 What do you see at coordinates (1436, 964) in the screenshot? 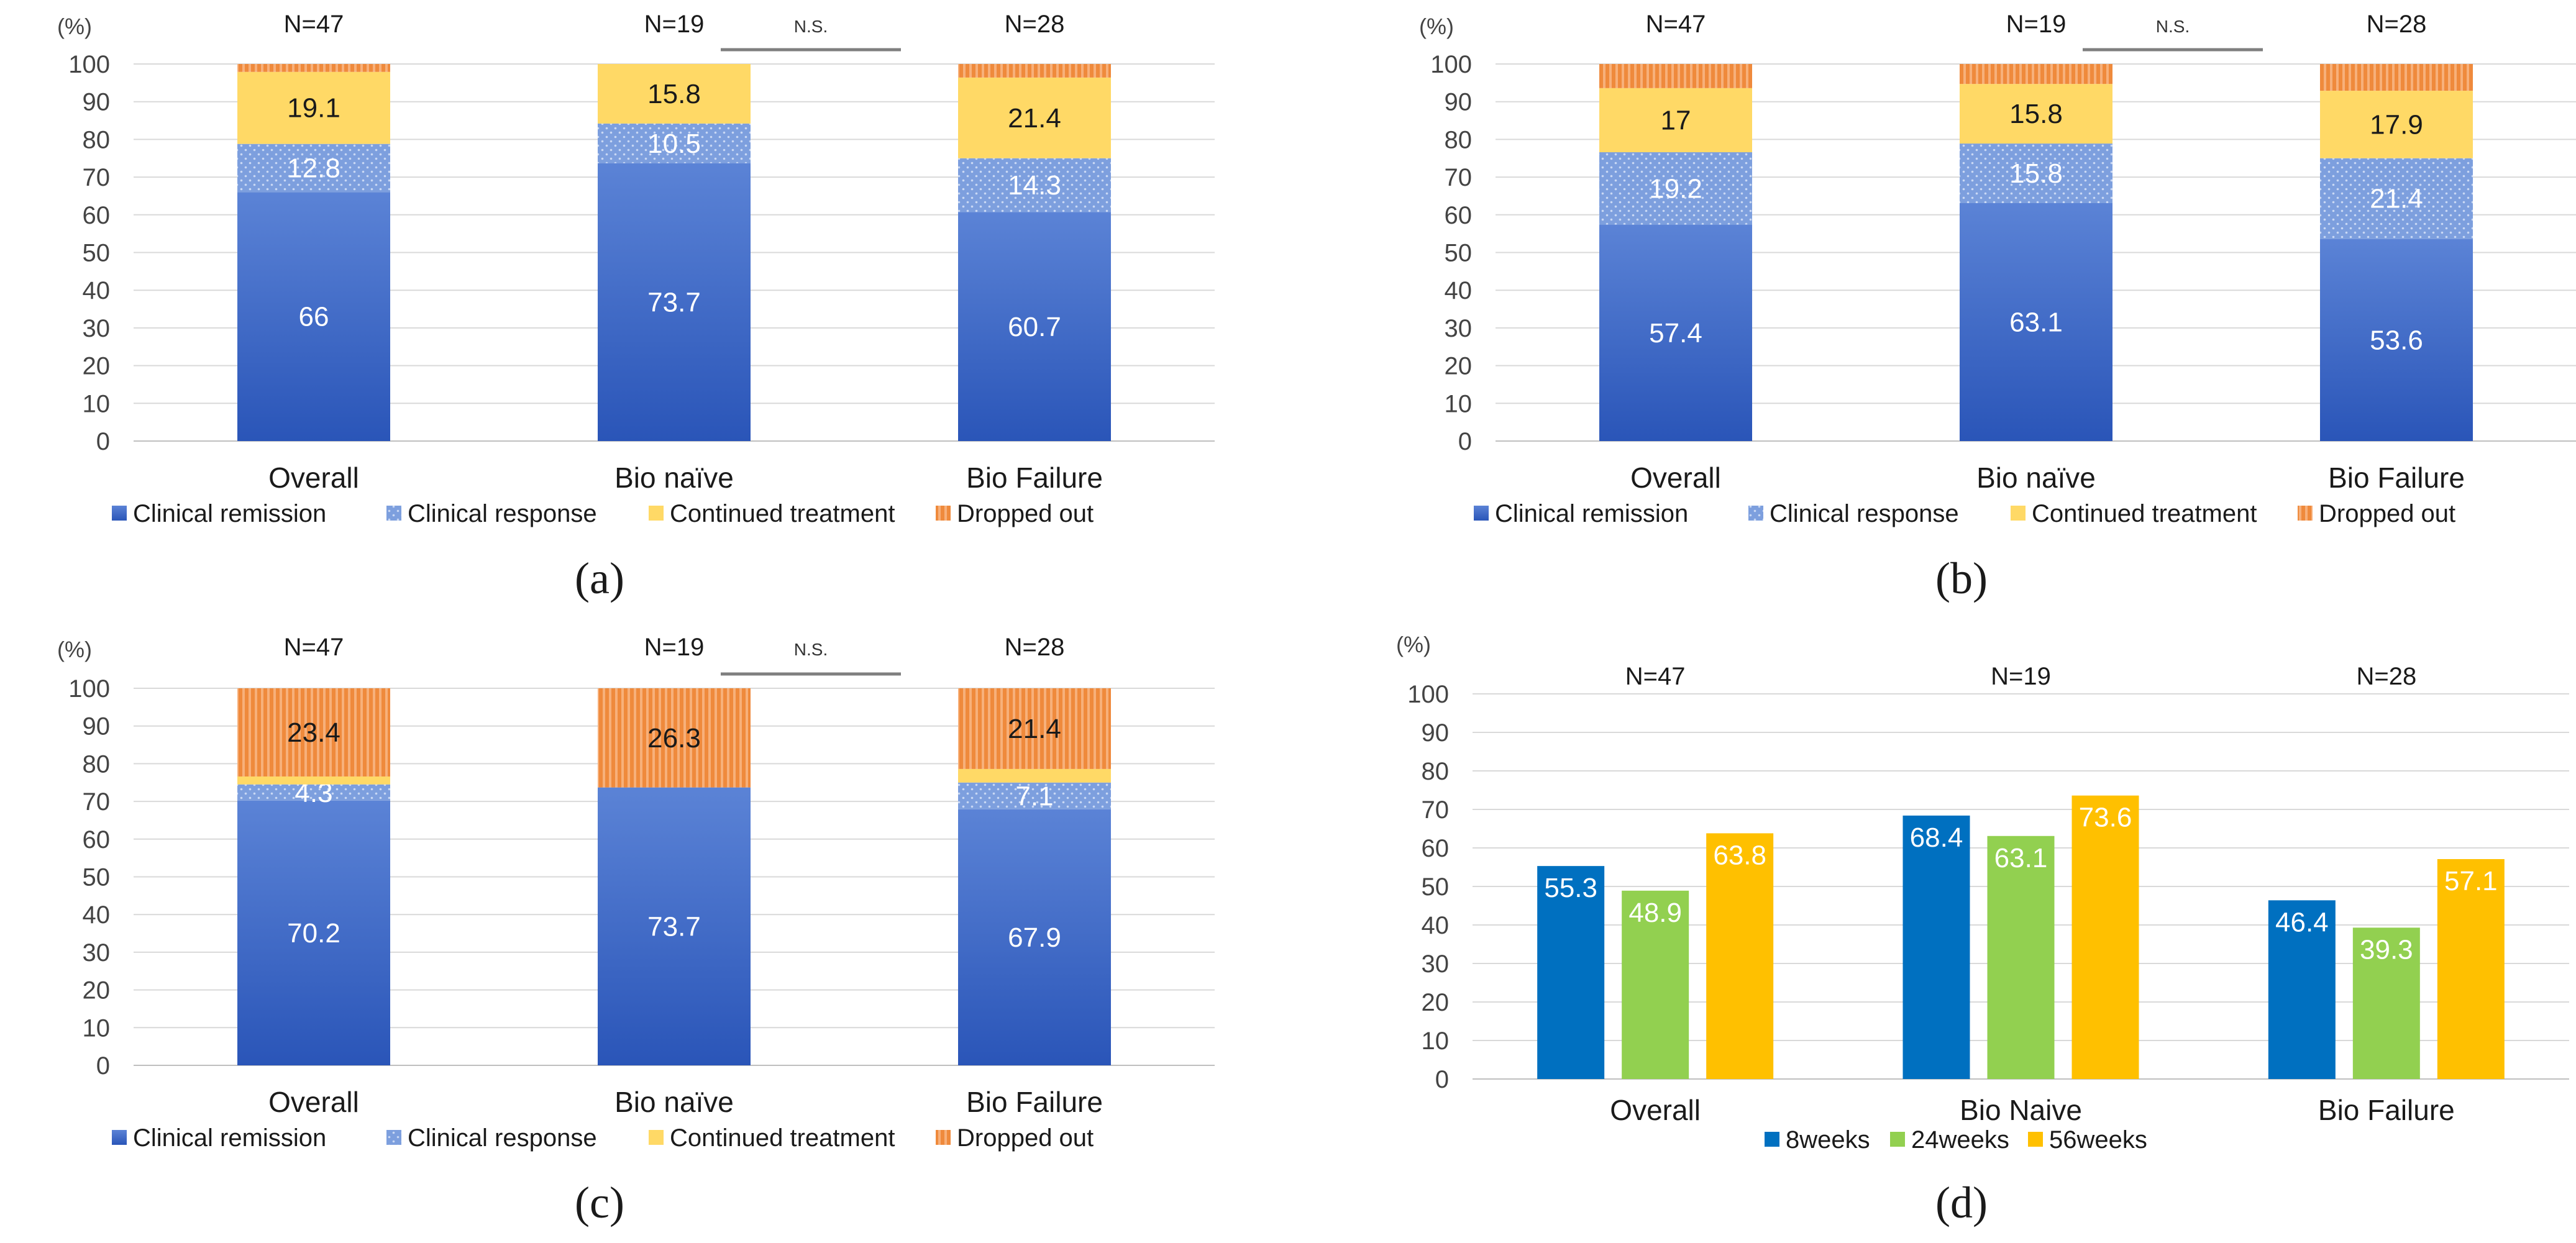
I see `y-tick-label: 30` at bounding box center [1436, 964].